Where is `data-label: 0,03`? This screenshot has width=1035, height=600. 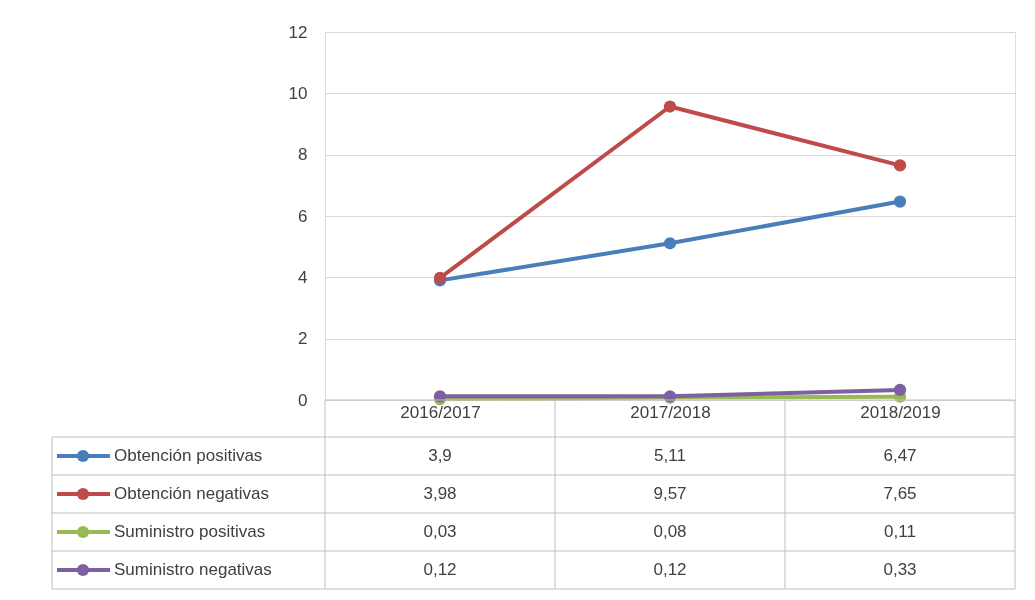
data-label: 0,03 is located at coordinates (440, 531).